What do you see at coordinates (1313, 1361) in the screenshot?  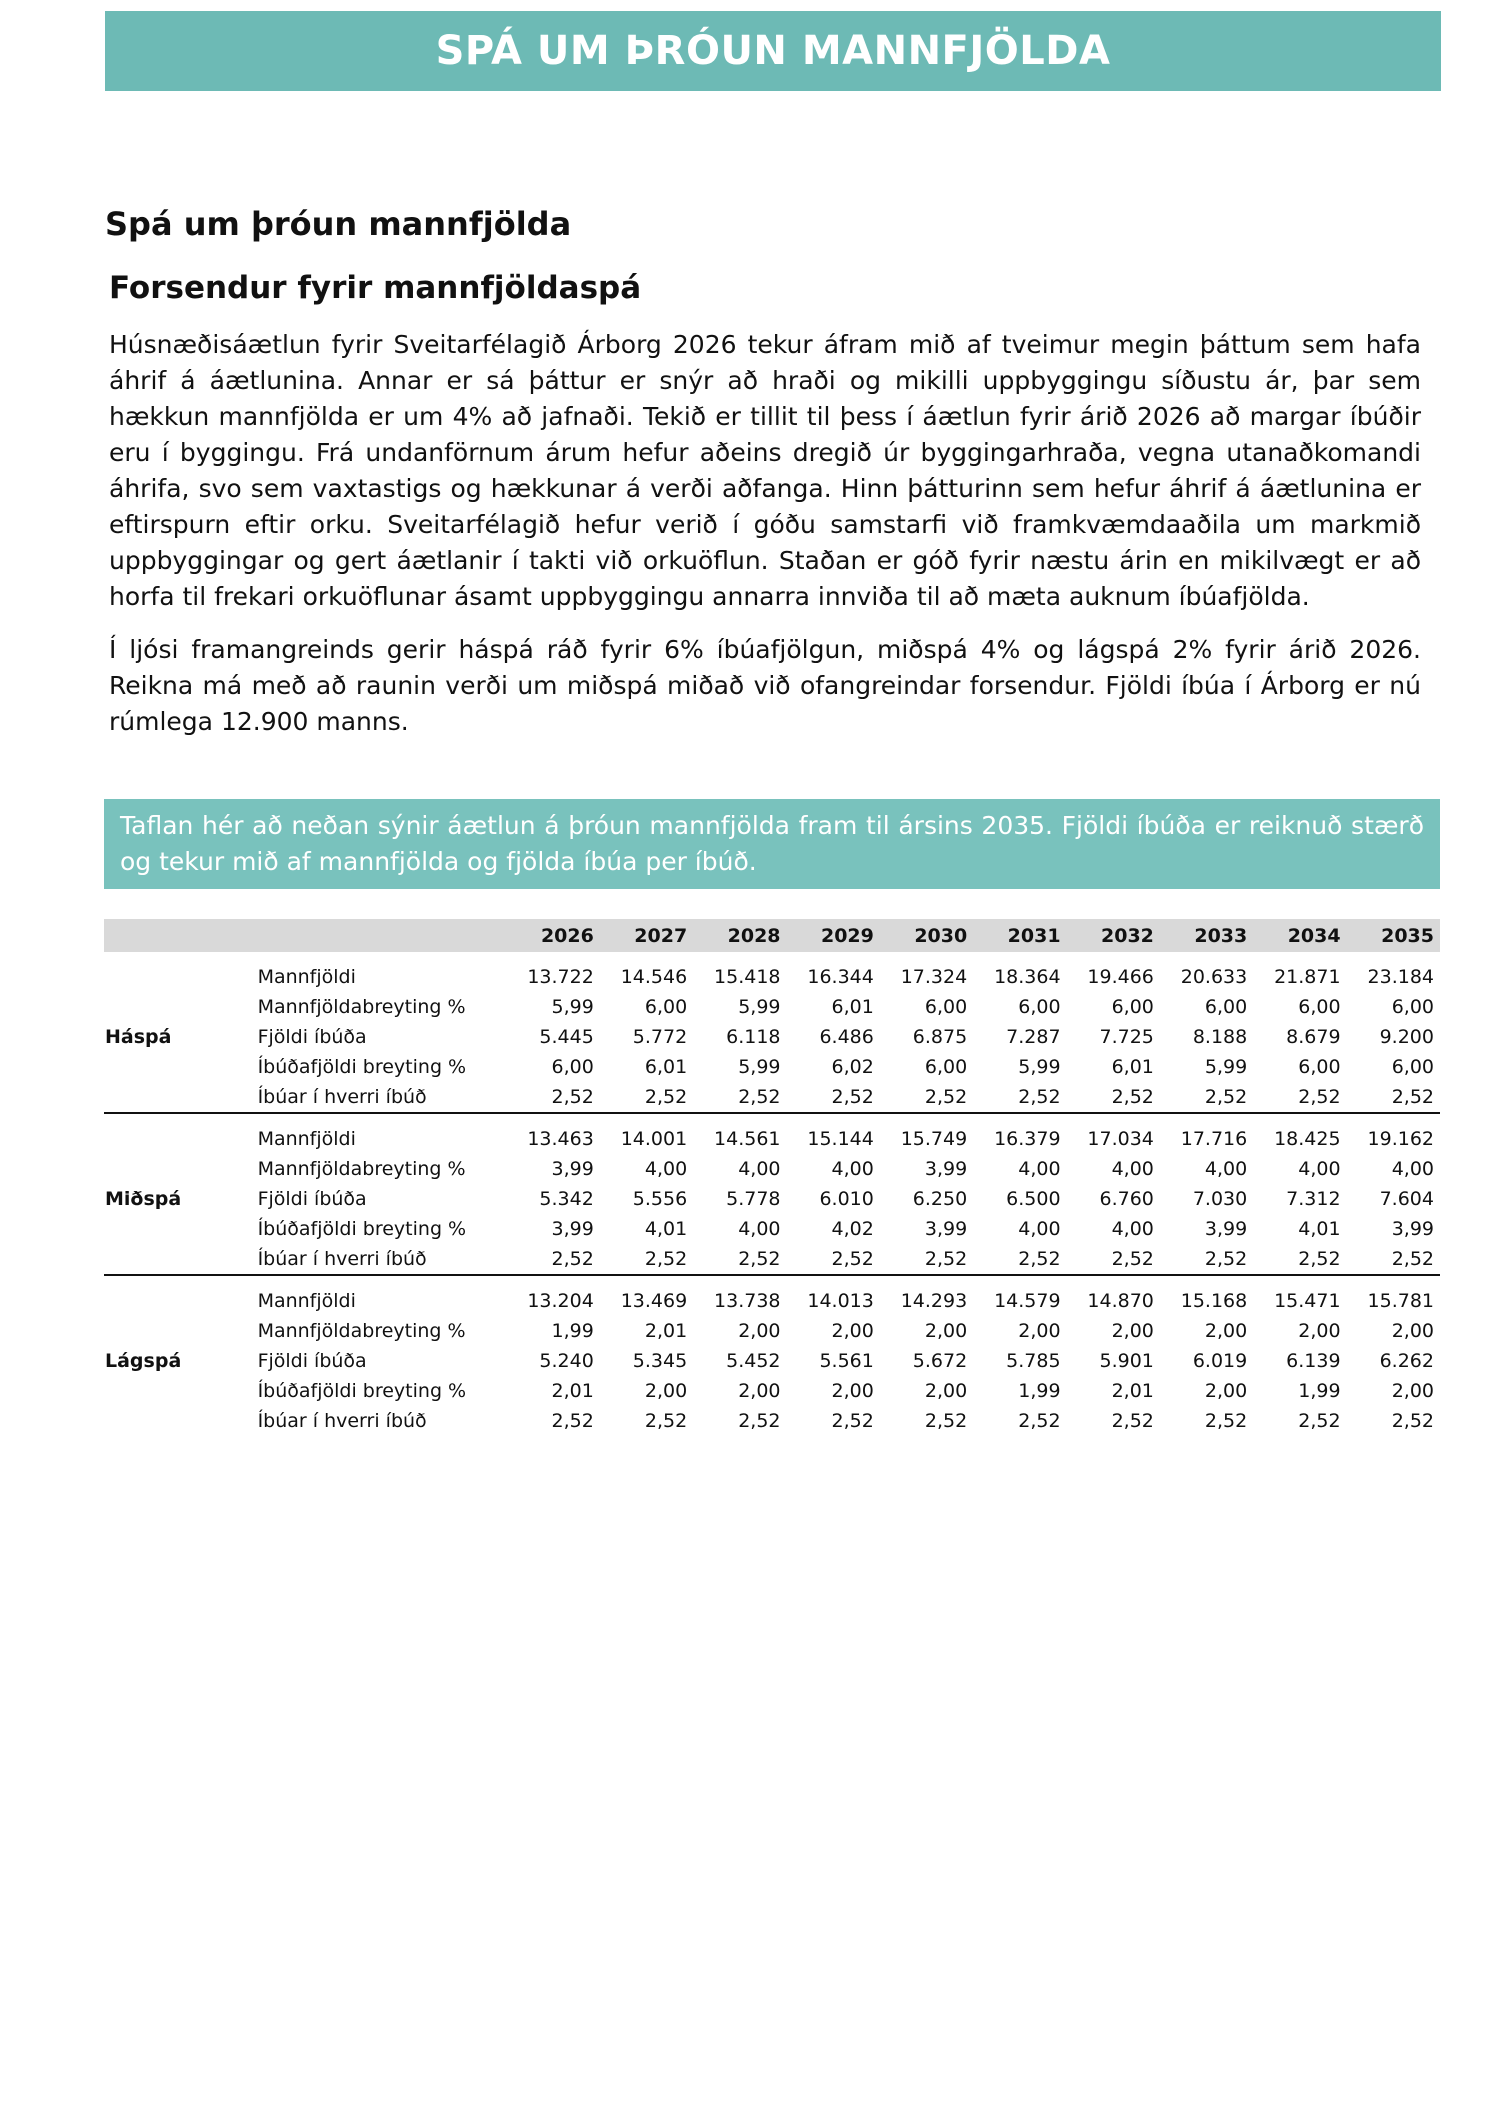 I see `value-cell: 6.139` at bounding box center [1313, 1361].